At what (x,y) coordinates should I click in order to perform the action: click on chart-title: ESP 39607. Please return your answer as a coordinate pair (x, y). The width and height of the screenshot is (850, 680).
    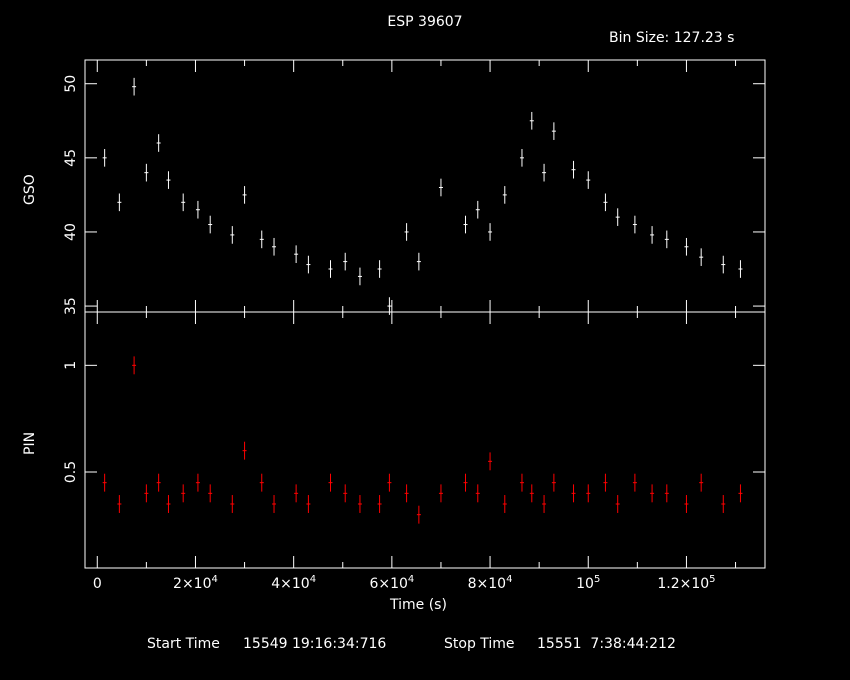
    Looking at the image, I should click on (425, 22).